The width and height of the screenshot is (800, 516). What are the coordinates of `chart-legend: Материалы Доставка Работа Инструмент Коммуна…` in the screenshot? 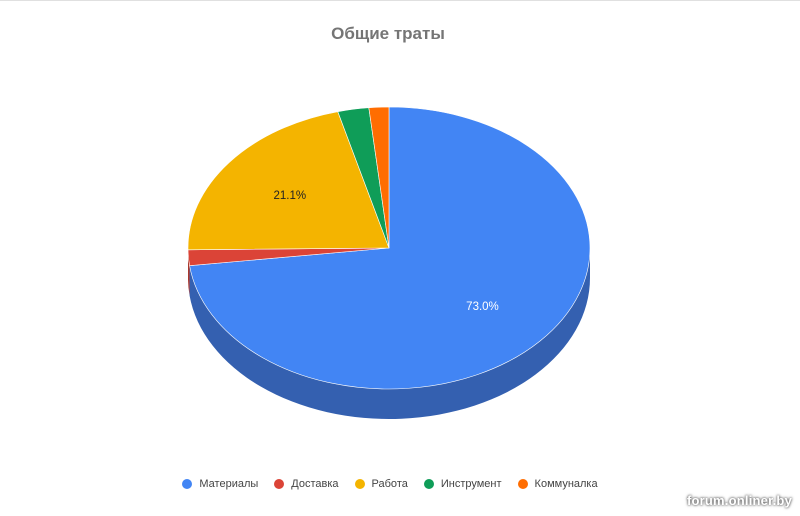 It's located at (390, 484).